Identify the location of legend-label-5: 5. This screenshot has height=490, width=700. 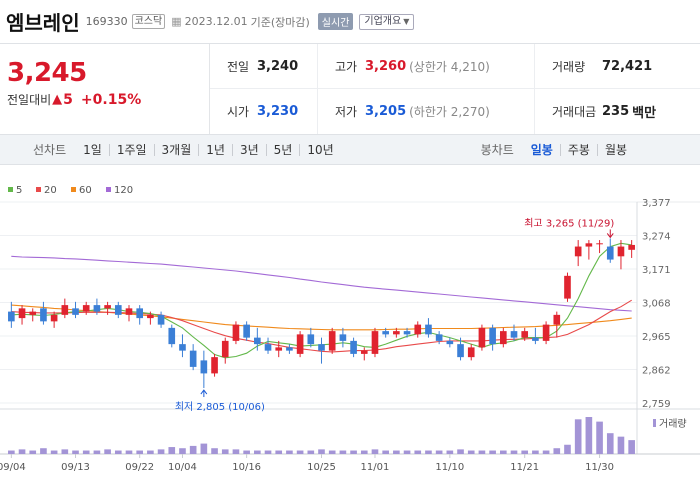
(19, 190).